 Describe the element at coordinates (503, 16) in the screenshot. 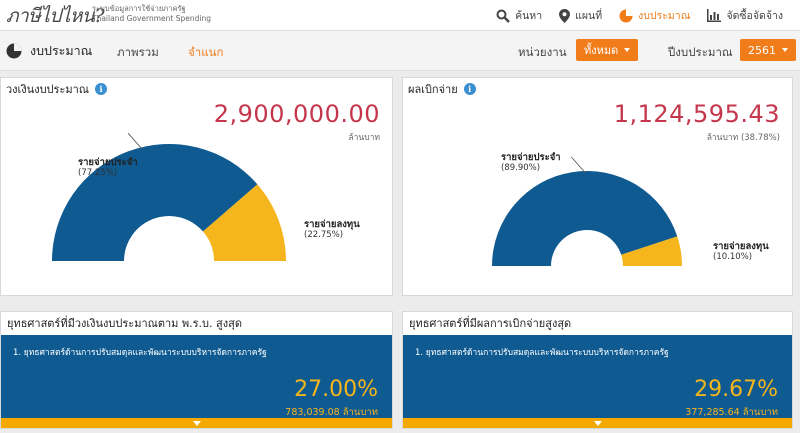

I see `search-icon` at that location.